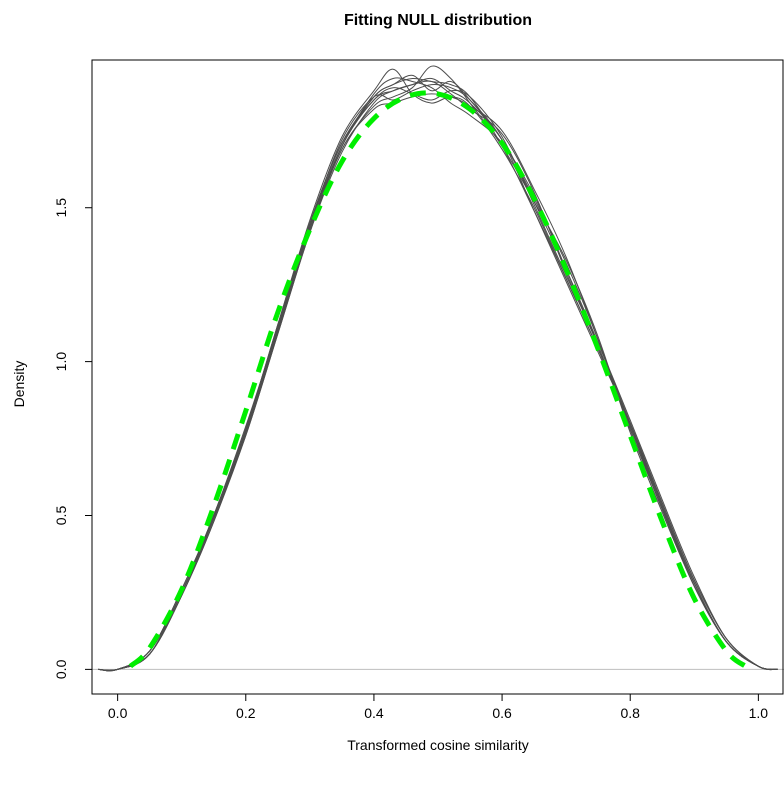 This screenshot has width=784, height=786. I want to click on x-tick-label: 0.8, so click(630, 713).